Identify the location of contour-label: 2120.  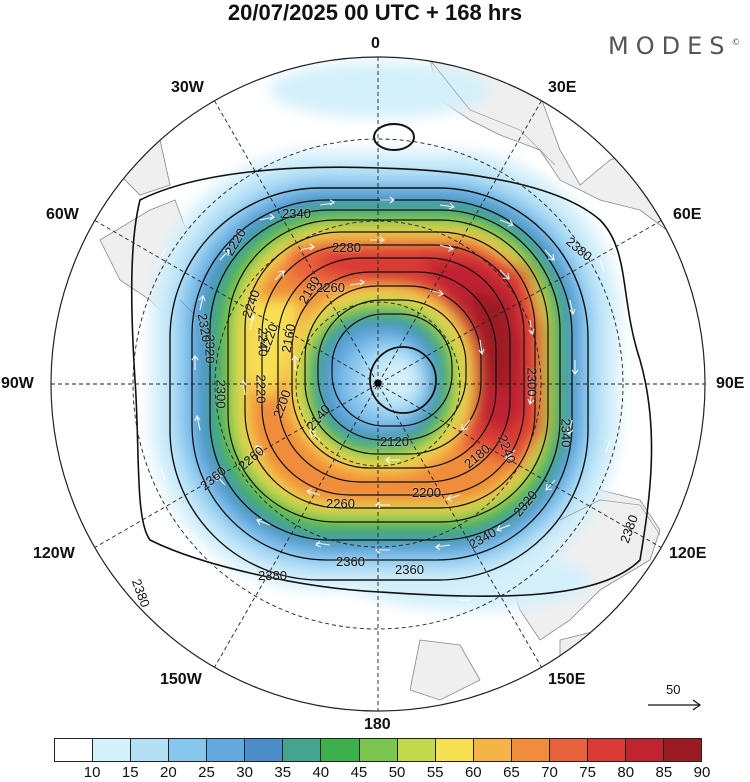
(394, 441).